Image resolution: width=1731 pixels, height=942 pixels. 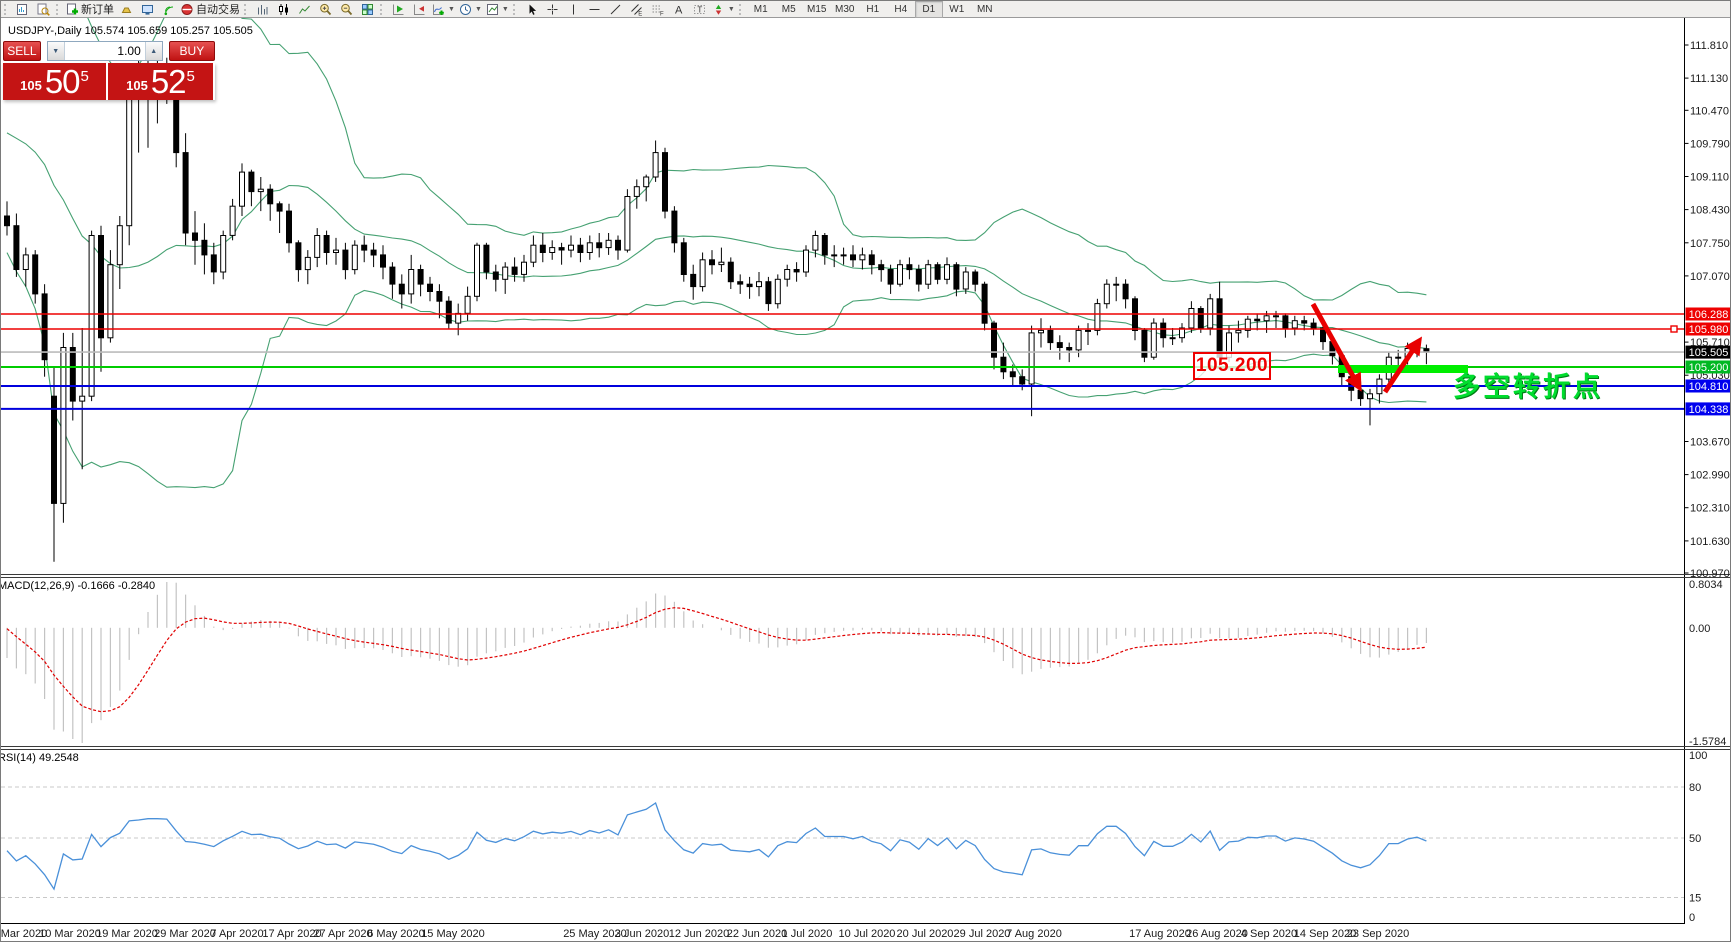 I want to click on timeframe-m1-button: M1, so click(x=760, y=9).